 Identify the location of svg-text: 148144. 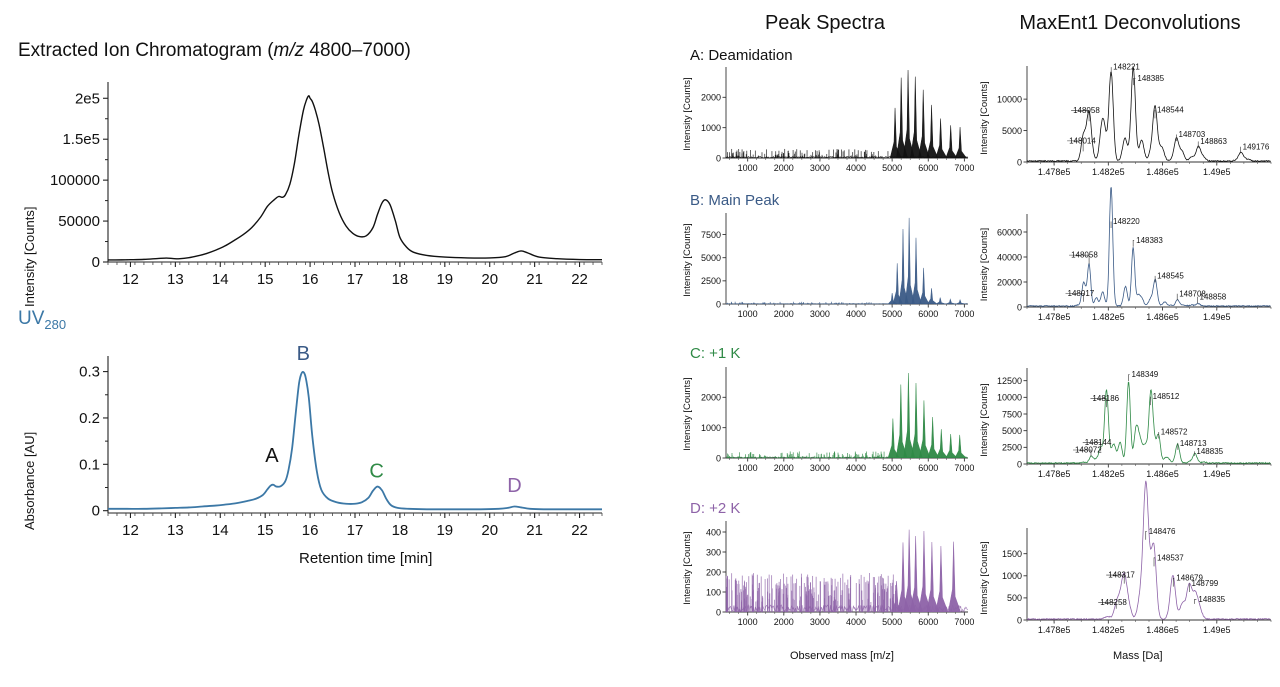
(1098, 442).